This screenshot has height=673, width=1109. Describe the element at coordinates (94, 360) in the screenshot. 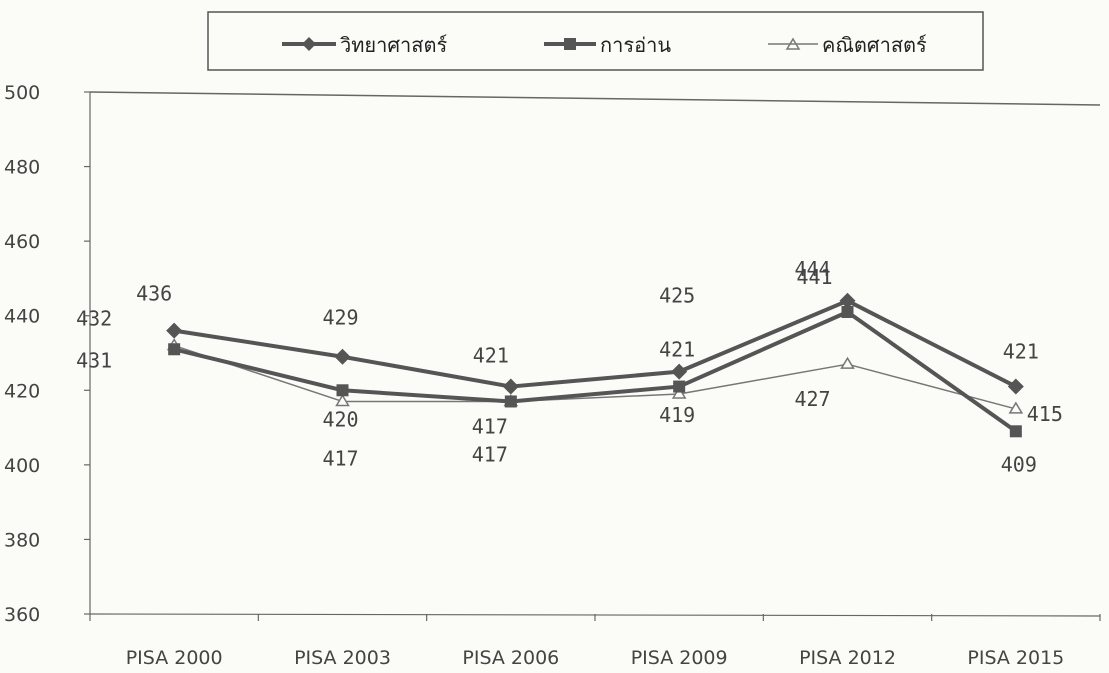

I see `data-label: 431` at that location.